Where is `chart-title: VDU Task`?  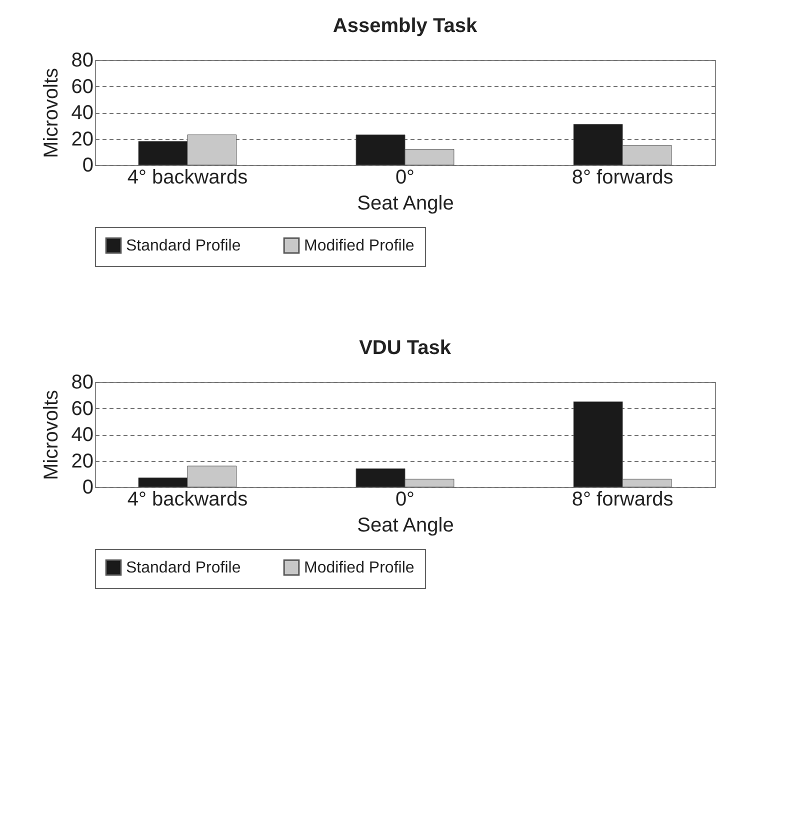
chart-title: VDU Task is located at coordinates (405, 348).